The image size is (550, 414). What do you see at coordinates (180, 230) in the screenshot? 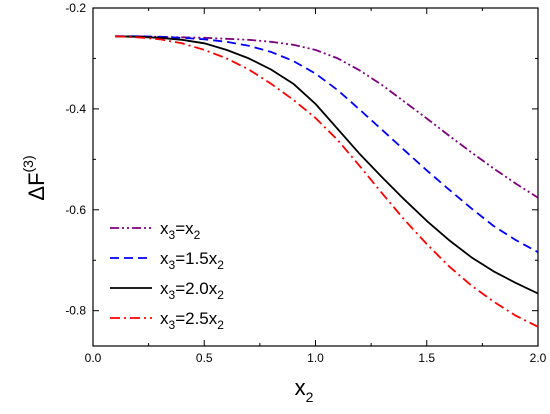
I see `legend-label-1: x3=x2` at bounding box center [180, 230].